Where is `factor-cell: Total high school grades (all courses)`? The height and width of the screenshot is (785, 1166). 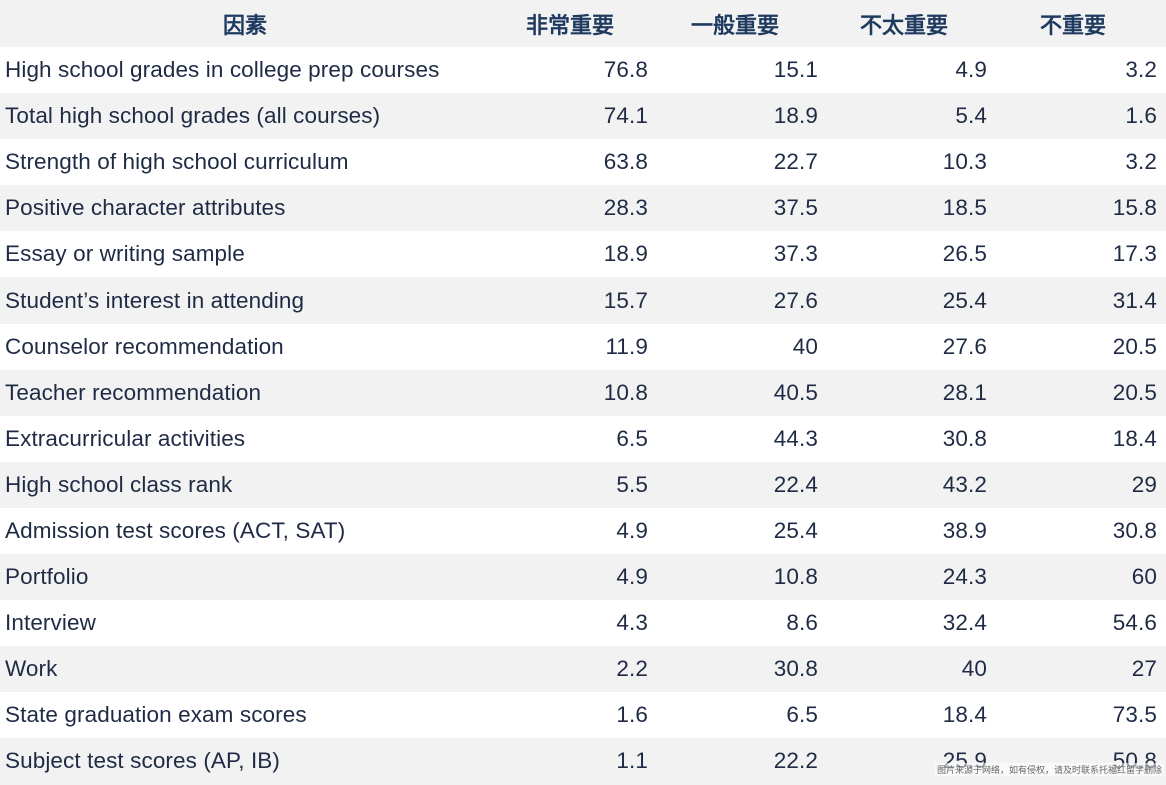
factor-cell: Total high school grades (all courses) is located at coordinates (193, 116).